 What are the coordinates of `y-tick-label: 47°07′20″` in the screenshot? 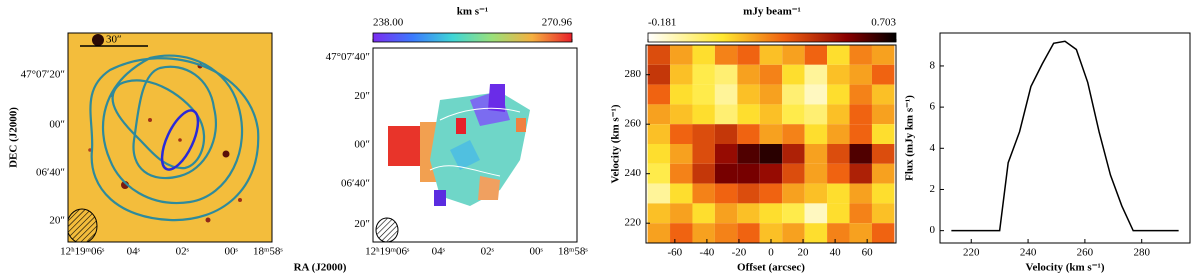 It's located at (43, 74).